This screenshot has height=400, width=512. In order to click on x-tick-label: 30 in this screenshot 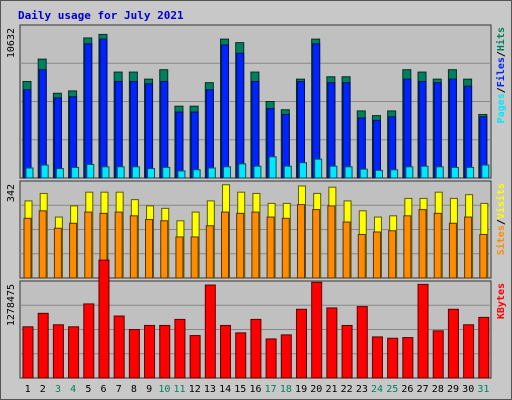, I will do `click(468, 389)`.